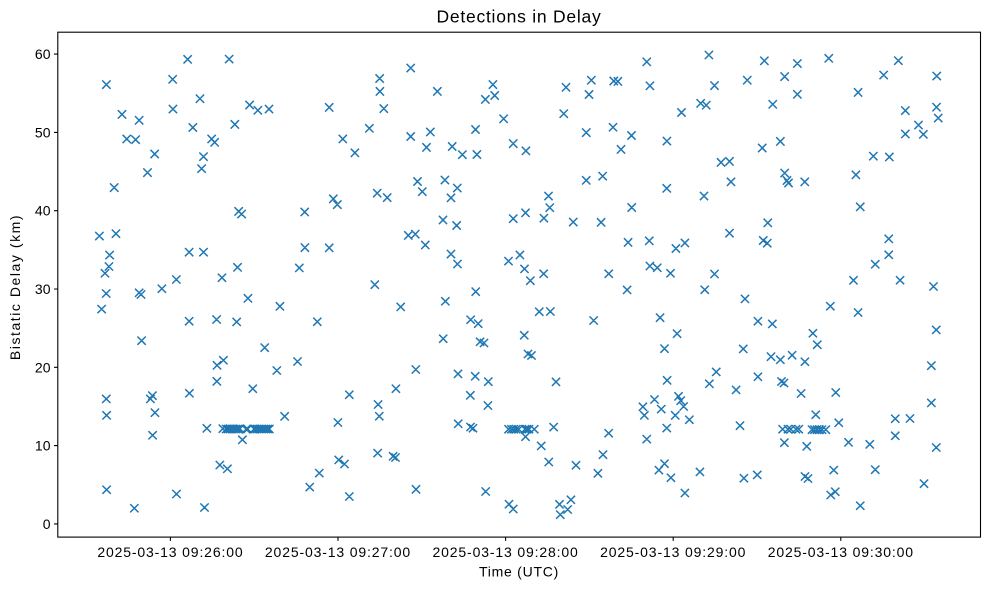 Image resolution: width=989 pixels, height=595 pixels. What do you see at coordinates (43, 289) in the screenshot?
I see `svg-text: 30` at bounding box center [43, 289].